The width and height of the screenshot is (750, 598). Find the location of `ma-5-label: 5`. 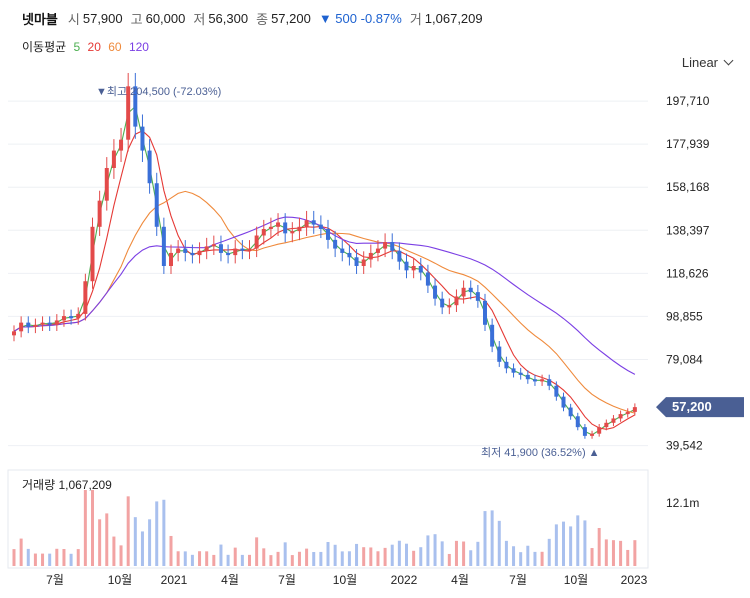

ma-5-label: 5 is located at coordinates (77, 47).